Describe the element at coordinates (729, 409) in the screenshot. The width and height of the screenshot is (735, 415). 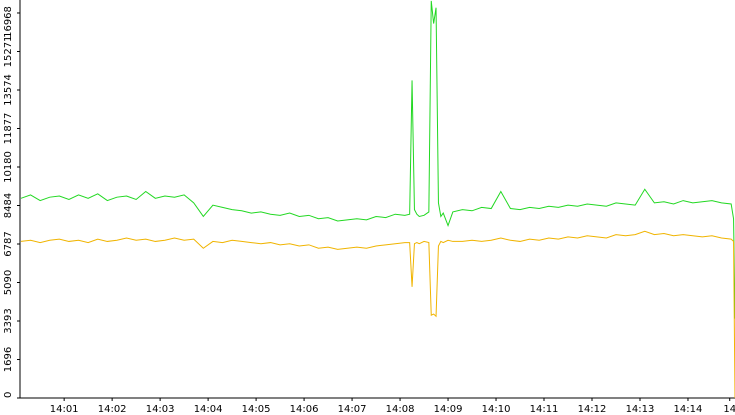
I see `x-tick-label: 14` at that location.